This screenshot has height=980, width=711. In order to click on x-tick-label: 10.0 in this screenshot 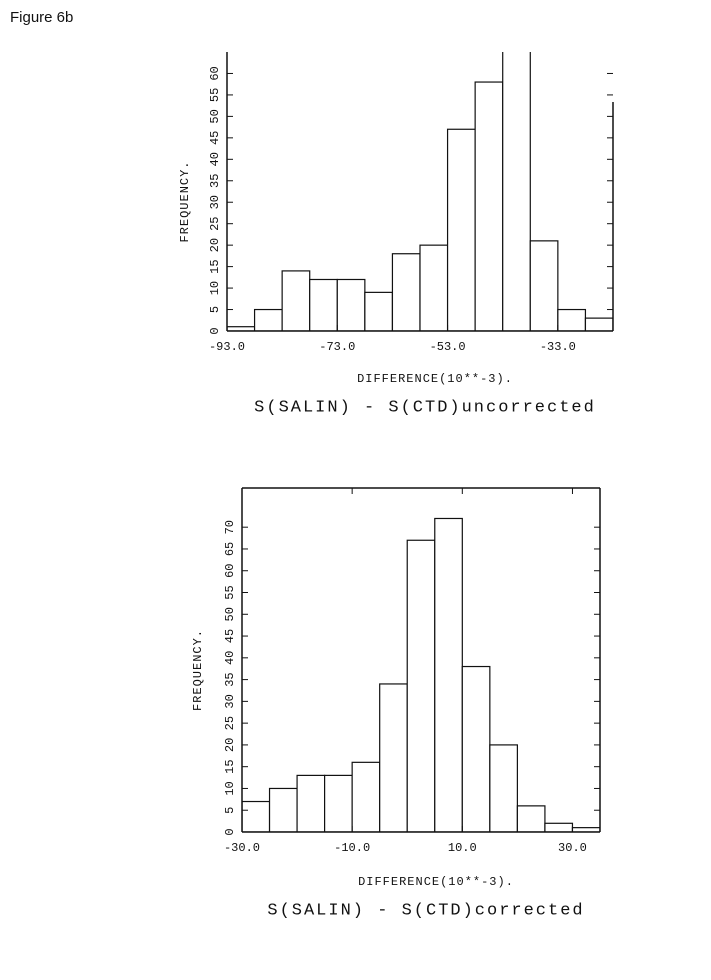, I will do `click(462, 848)`.